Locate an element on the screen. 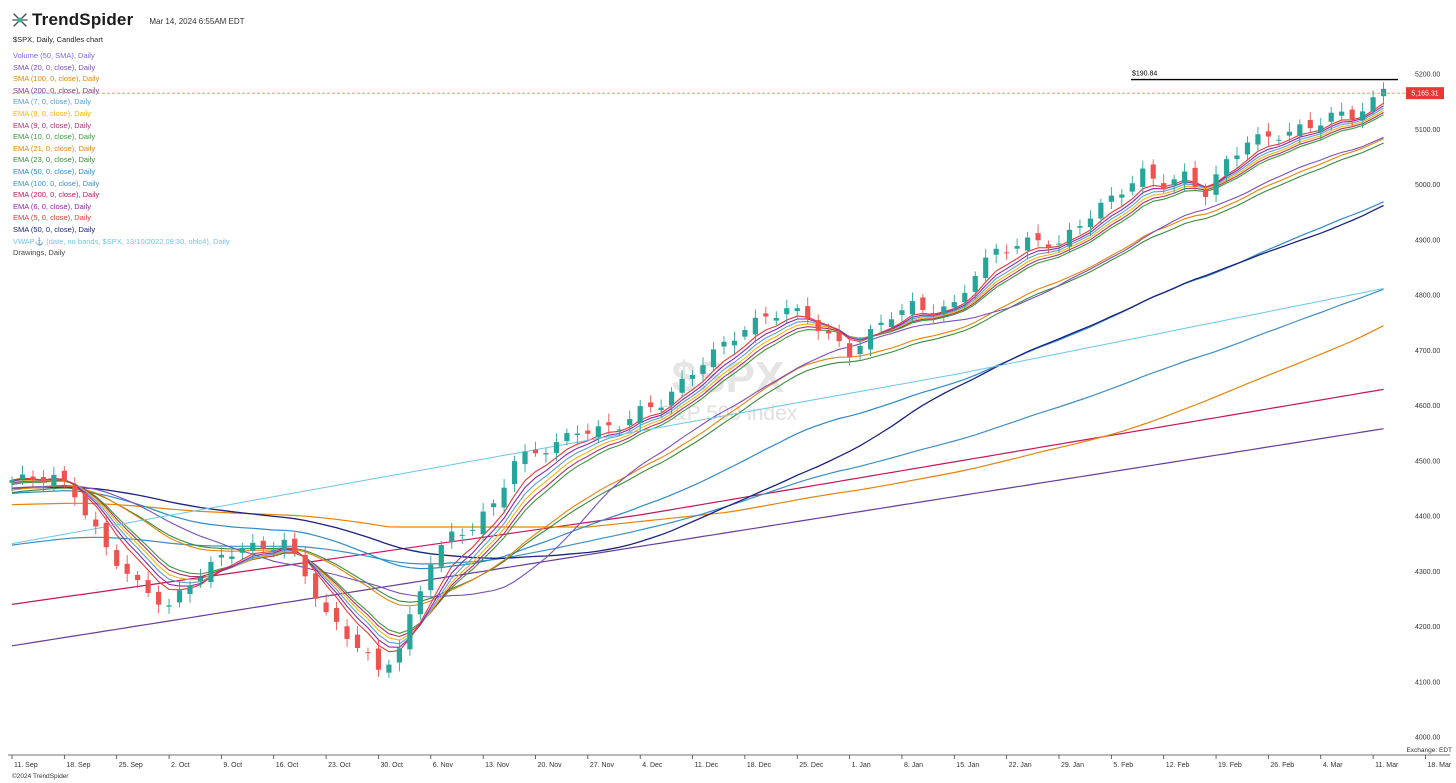 The image size is (1456, 783). indicator-item: EMA (200, 0, close), Daily is located at coordinates (56, 195).